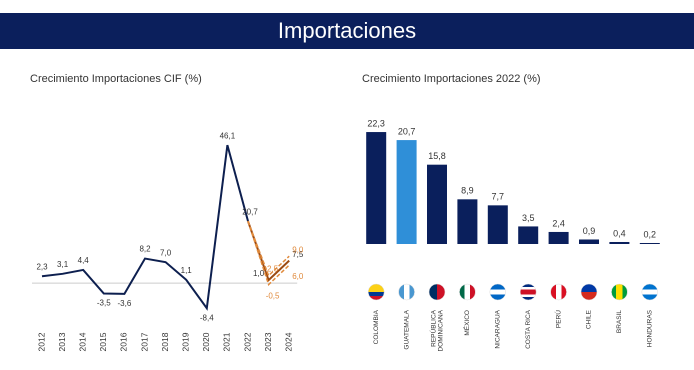 The width and height of the screenshot is (694, 370). What do you see at coordinates (104, 303) in the screenshot?
I see `value-label: -3,5` at bounding box center [104, 303].